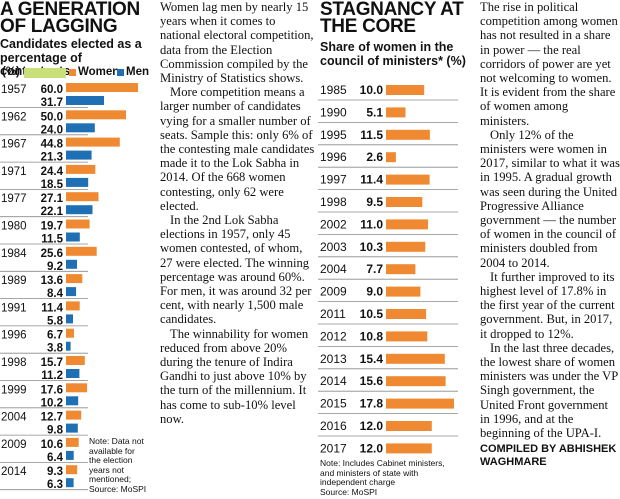 The width and height of the screenshot is (620, 499). I want to click on year-label: 2009, so click(14, 445).